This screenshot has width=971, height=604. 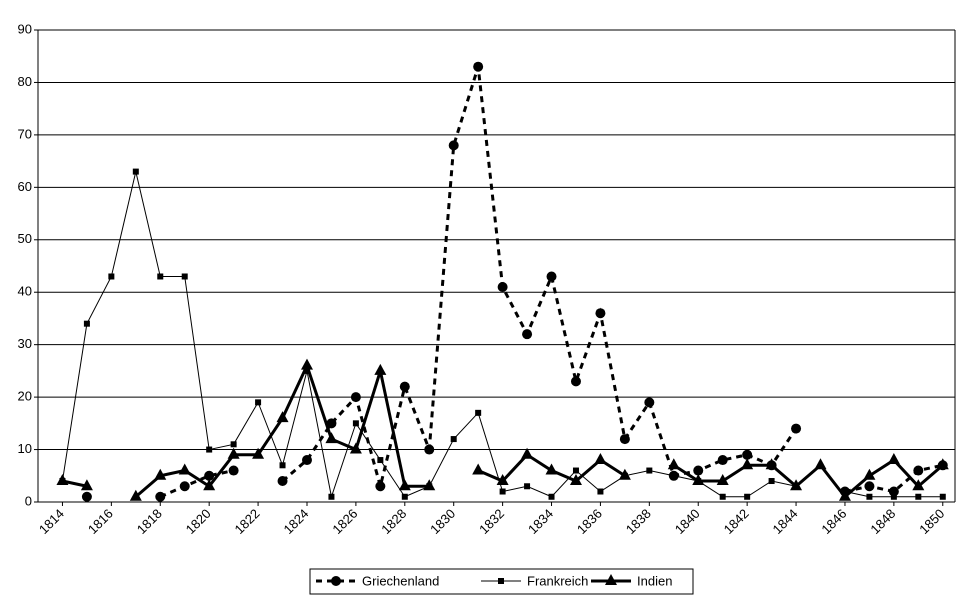 What do you see at coordinates (833, 521) in the screenshot?
I see `x-tick-label: 1846` at bounding box center [833, 521].